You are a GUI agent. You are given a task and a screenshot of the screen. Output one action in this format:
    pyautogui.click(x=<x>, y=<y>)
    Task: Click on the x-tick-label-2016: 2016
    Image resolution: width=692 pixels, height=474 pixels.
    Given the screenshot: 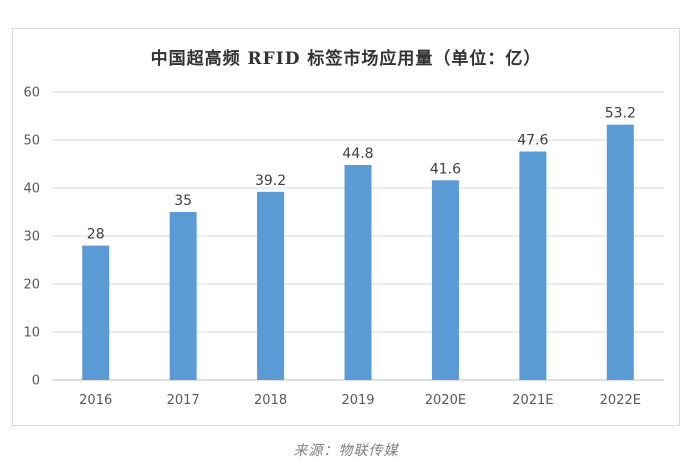 What is the action you would take?
    pyautogui.click(x=95, y=400)
    